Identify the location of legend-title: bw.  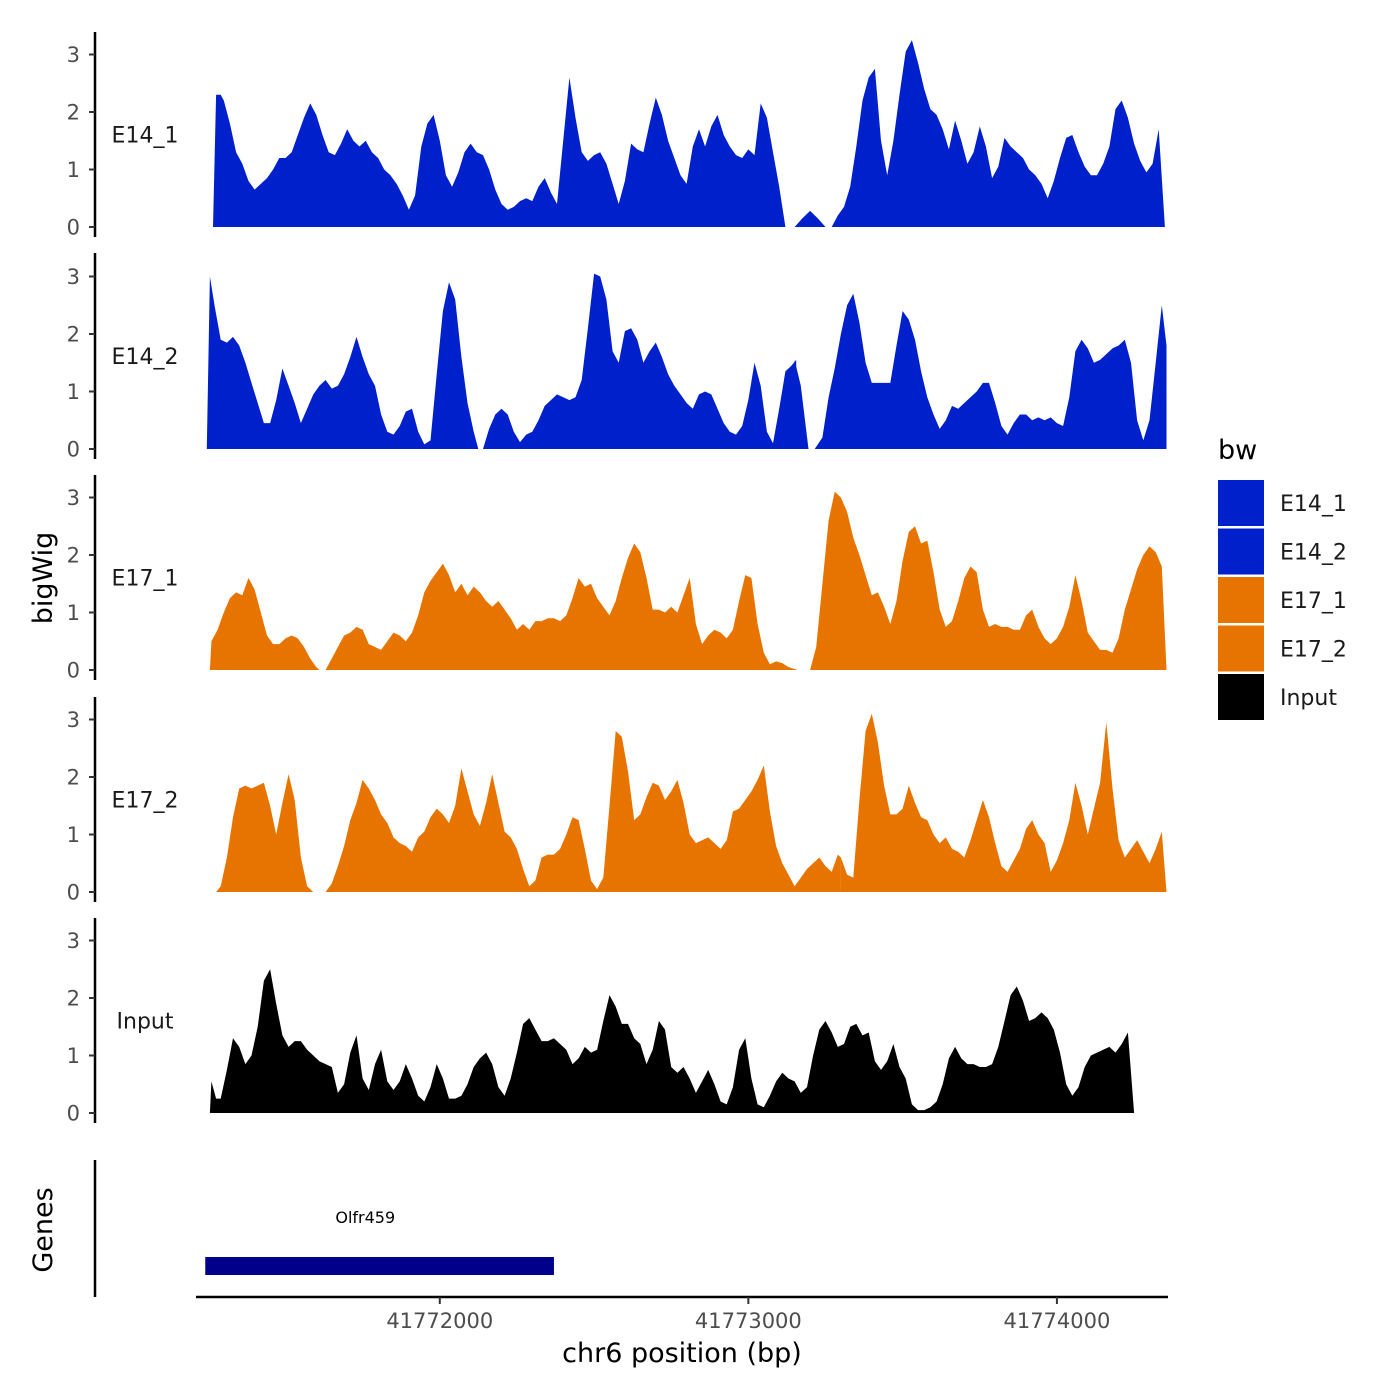
(1237, 450).